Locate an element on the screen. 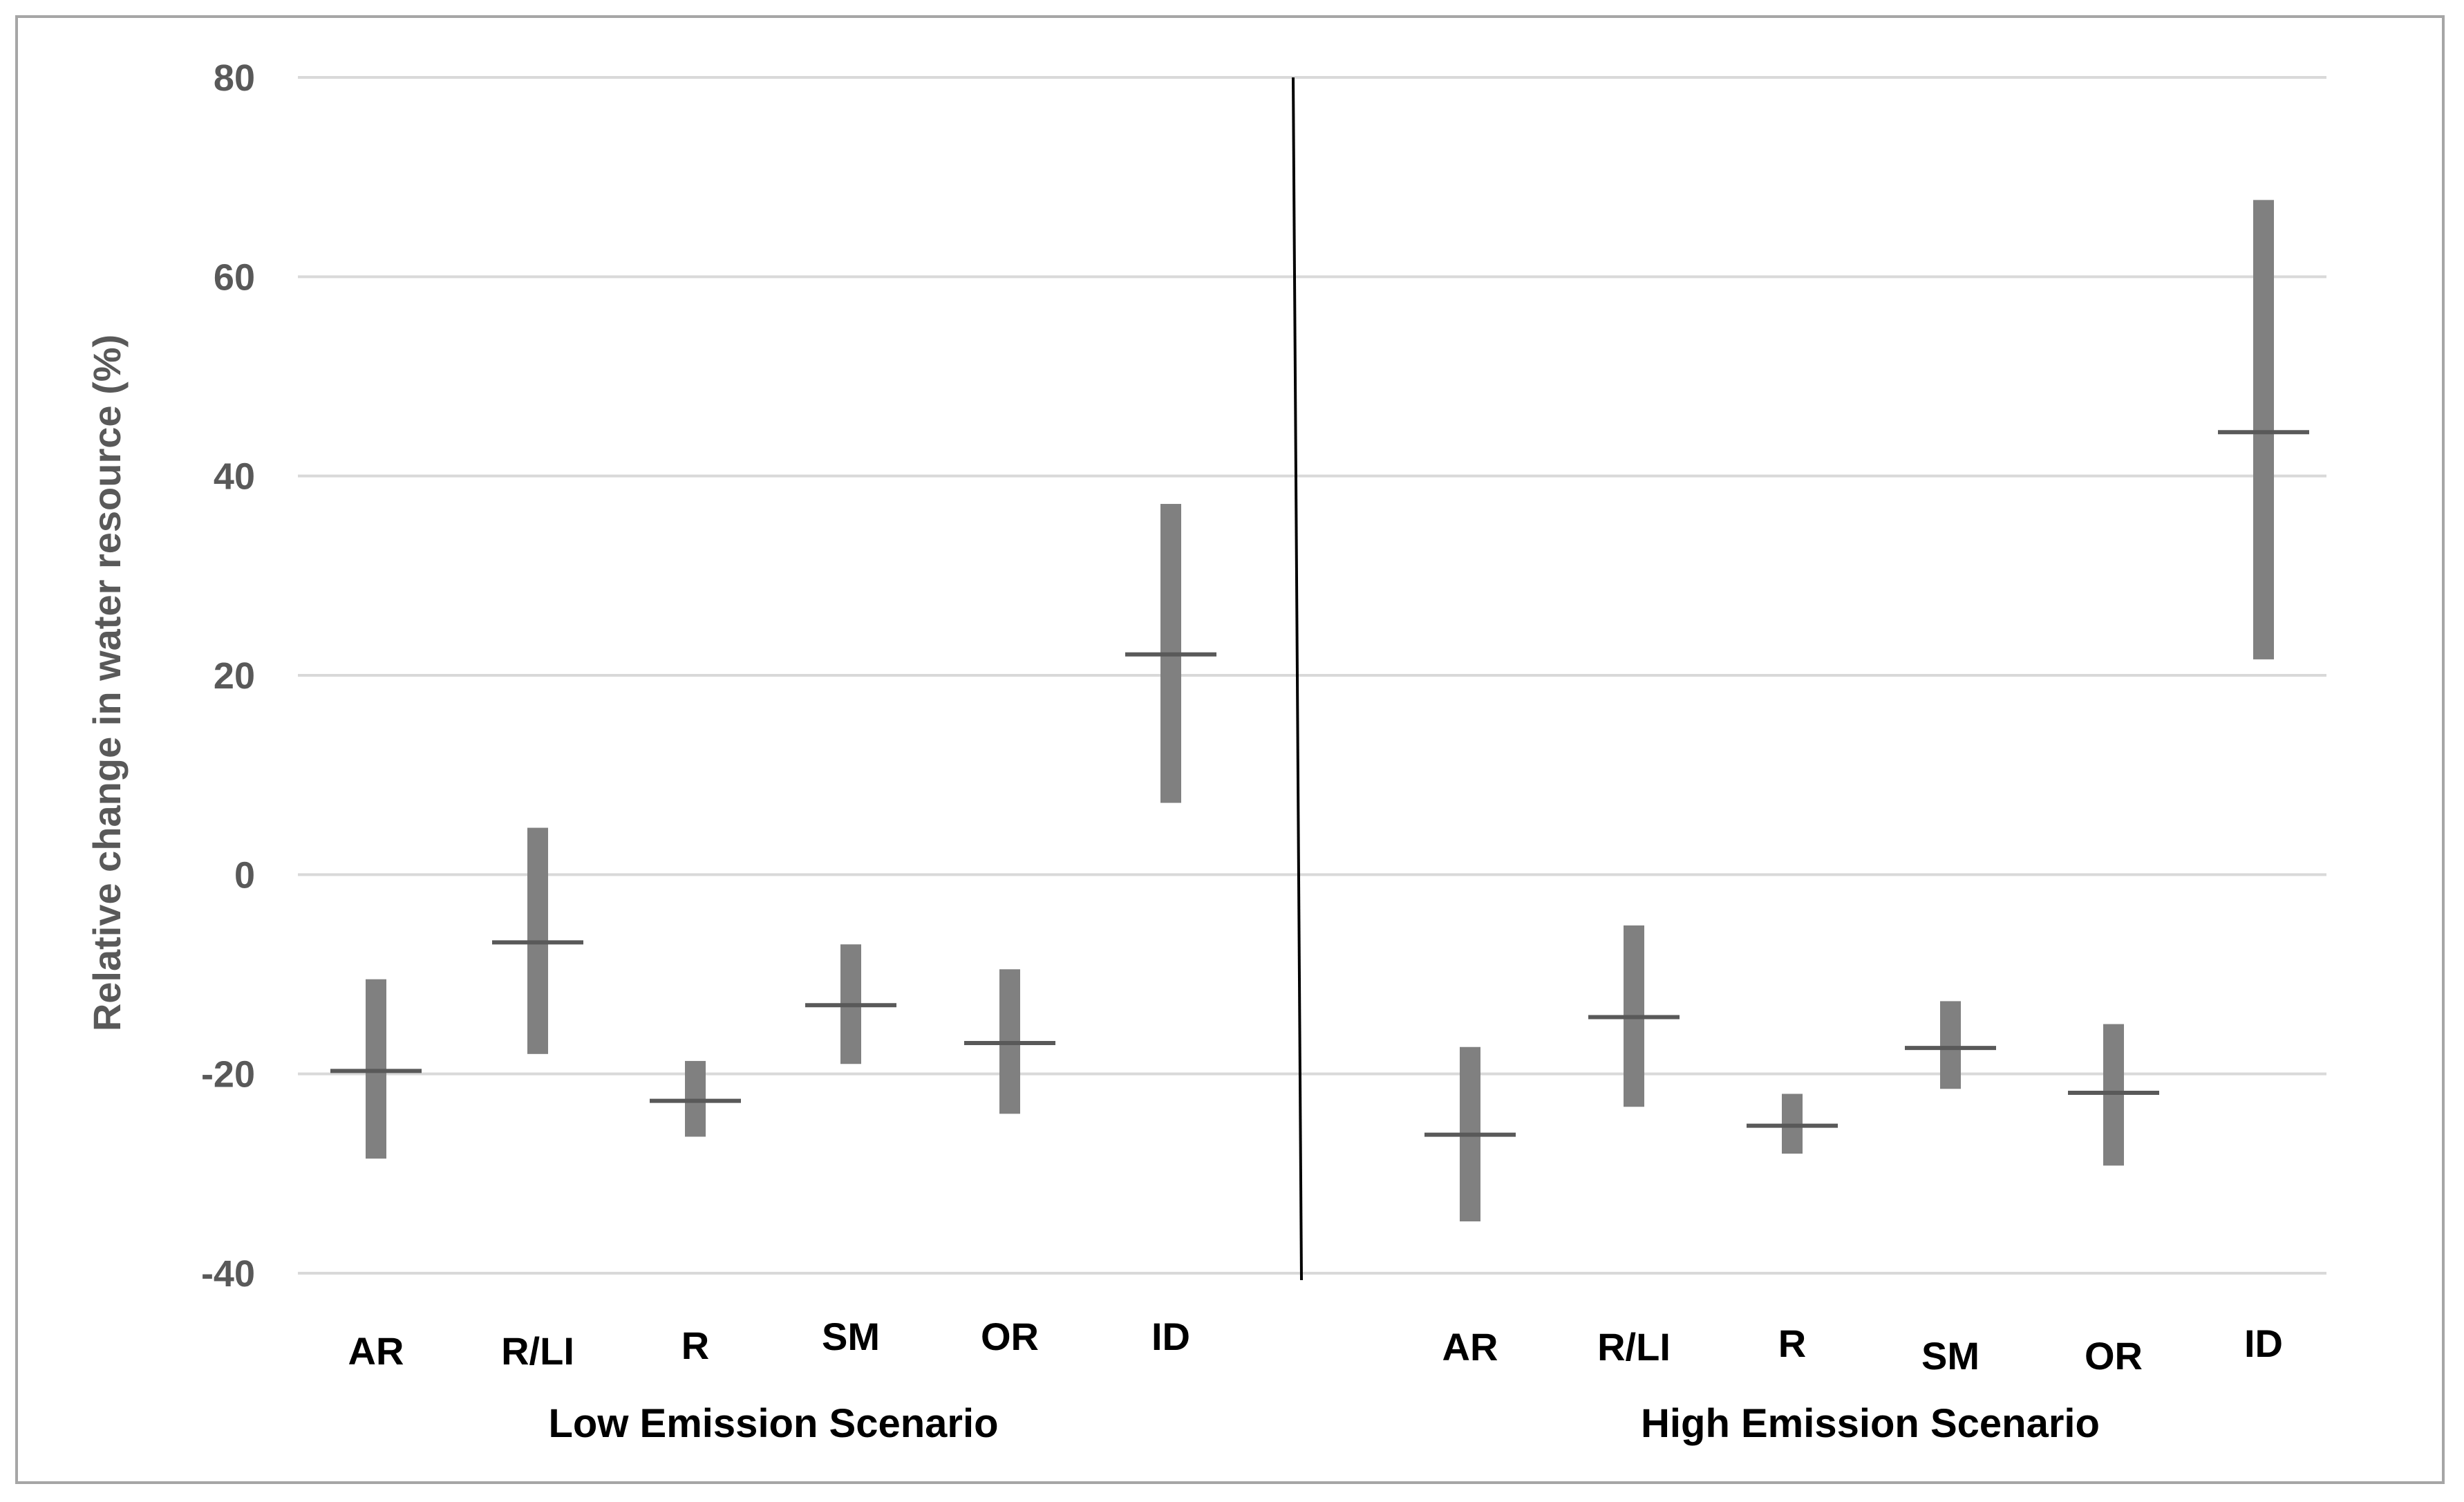 The width and height of the screenshot is (2464, 1502). group-label: Low Emission Scenario is located at coordinates (773, 1423).